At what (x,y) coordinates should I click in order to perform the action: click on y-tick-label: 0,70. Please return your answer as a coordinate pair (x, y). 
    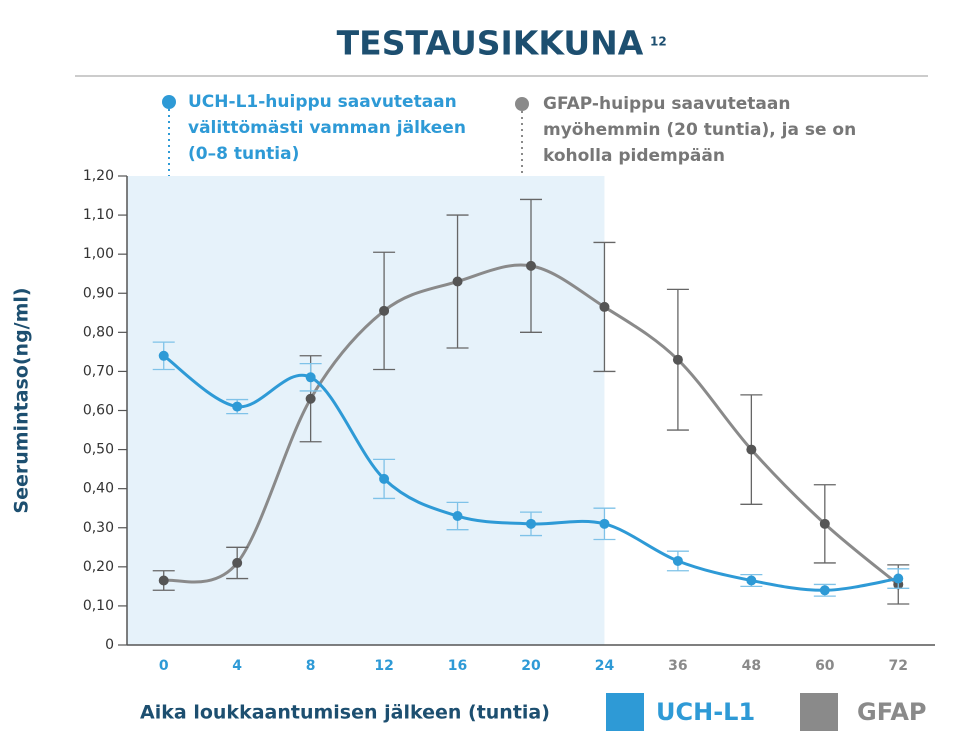
    Looking at the image, I should click on (98, 371).